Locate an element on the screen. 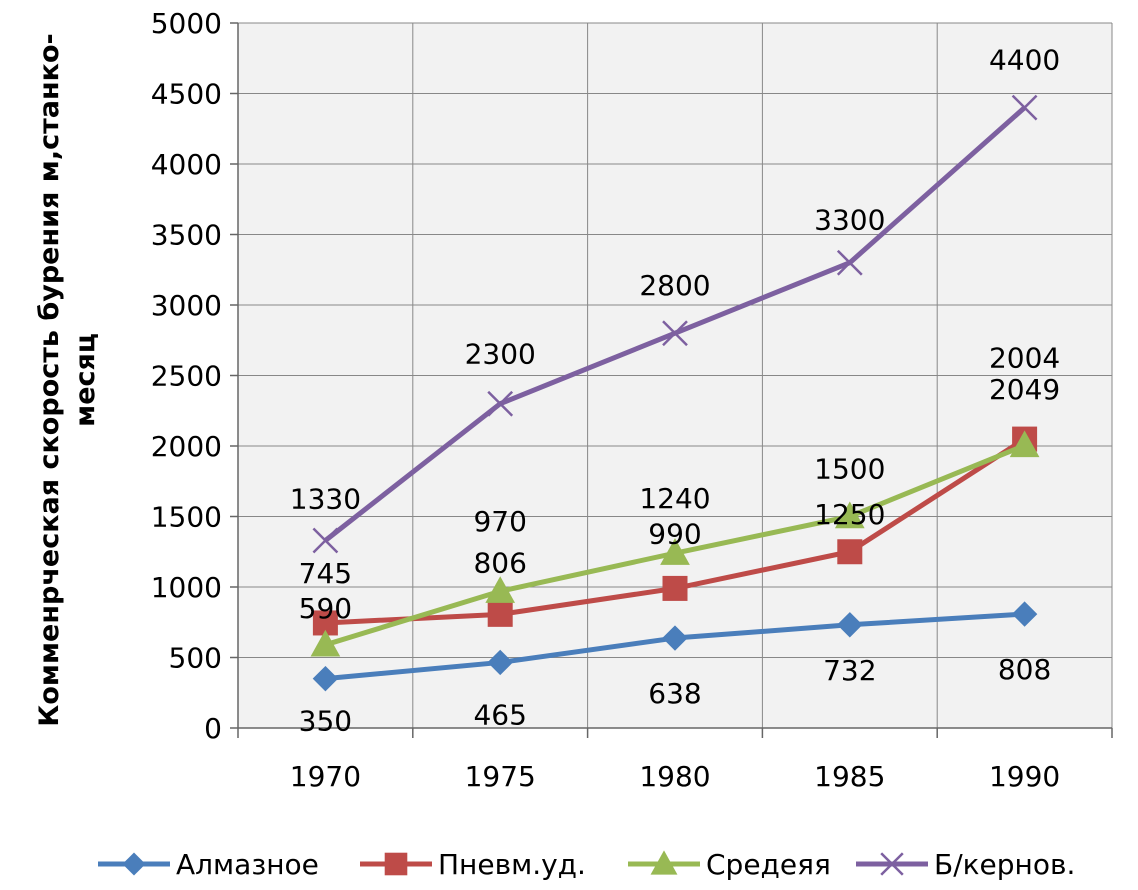  y-tick-label: 2500 is located at coordinates (186, 376).